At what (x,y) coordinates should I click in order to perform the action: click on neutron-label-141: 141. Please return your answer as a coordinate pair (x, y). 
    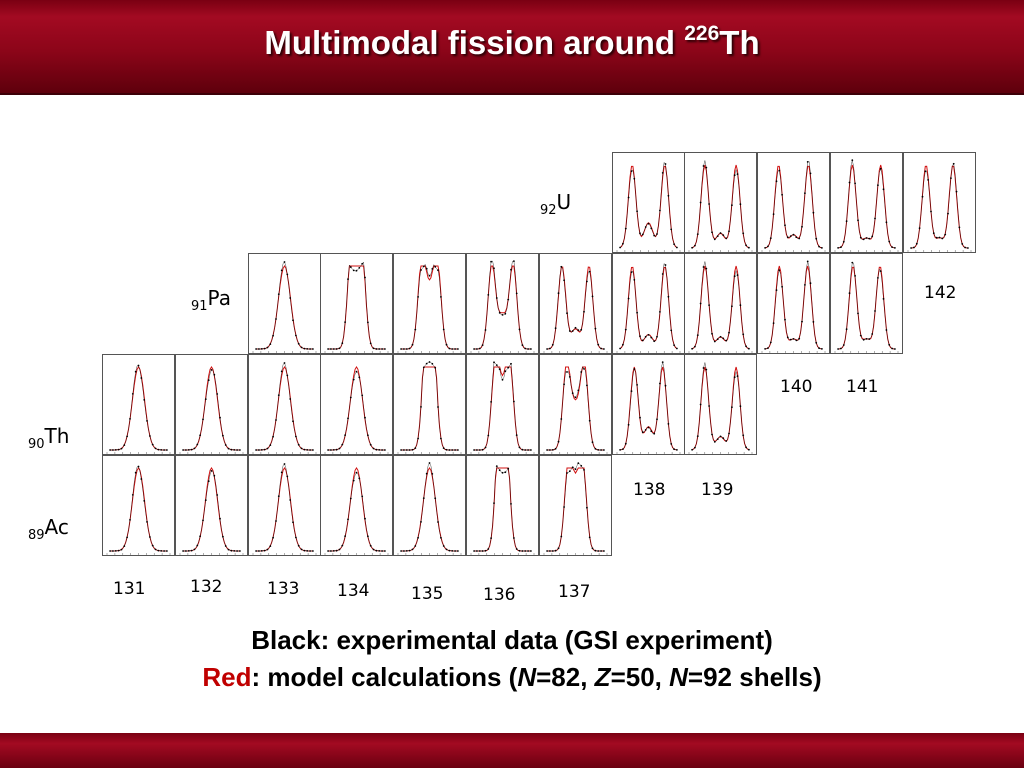
    Looking at the image, I should click on (862, 387).